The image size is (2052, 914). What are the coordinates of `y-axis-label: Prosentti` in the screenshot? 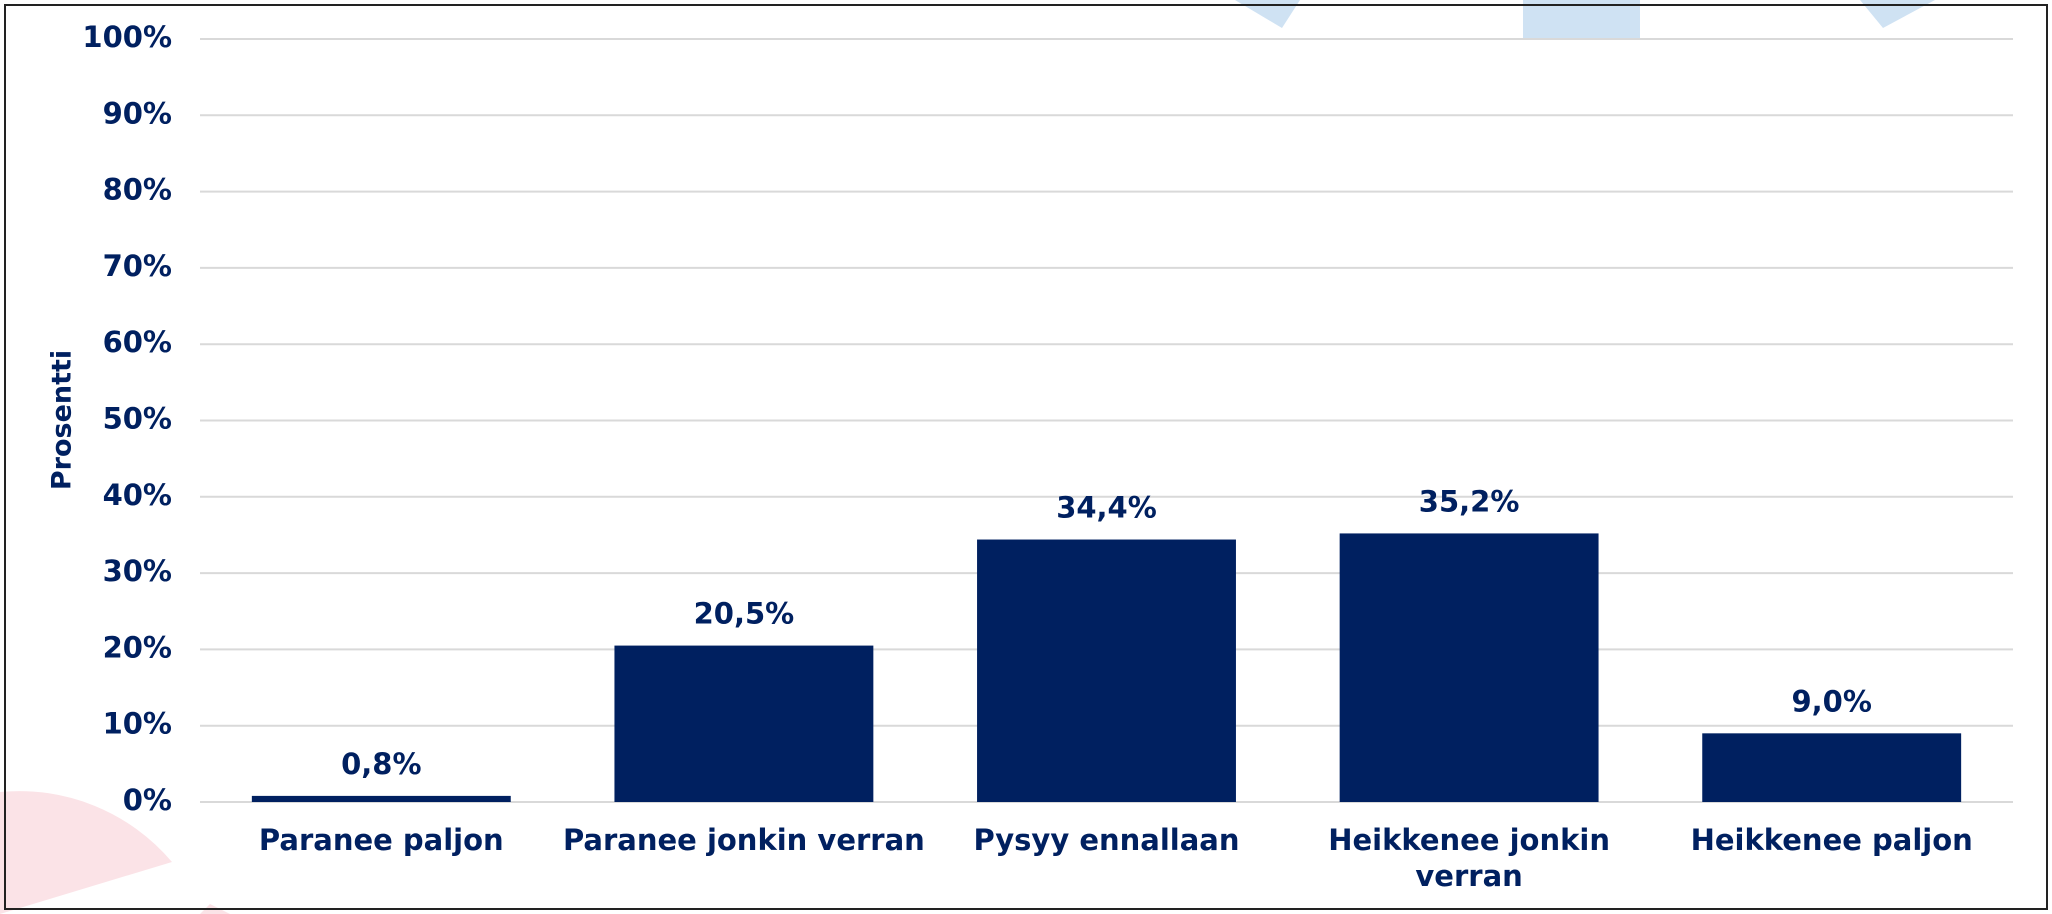 It's located at (62, 420).